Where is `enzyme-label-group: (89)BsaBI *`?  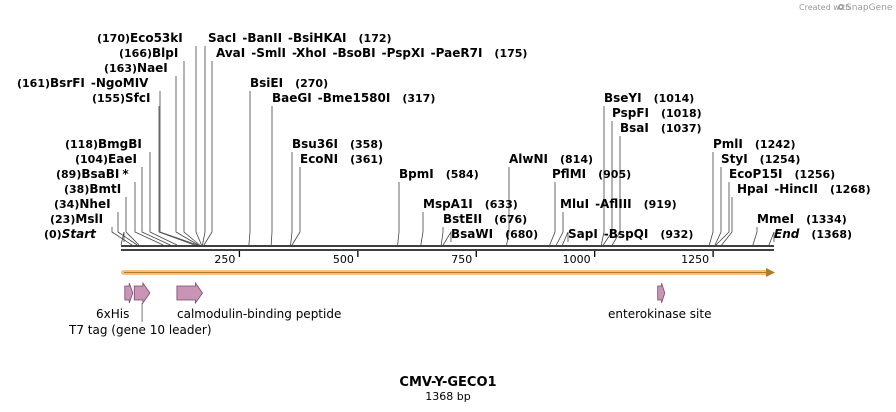 enzyme-label-group: (89)BsaBI * is located at coordinates (92, 174).